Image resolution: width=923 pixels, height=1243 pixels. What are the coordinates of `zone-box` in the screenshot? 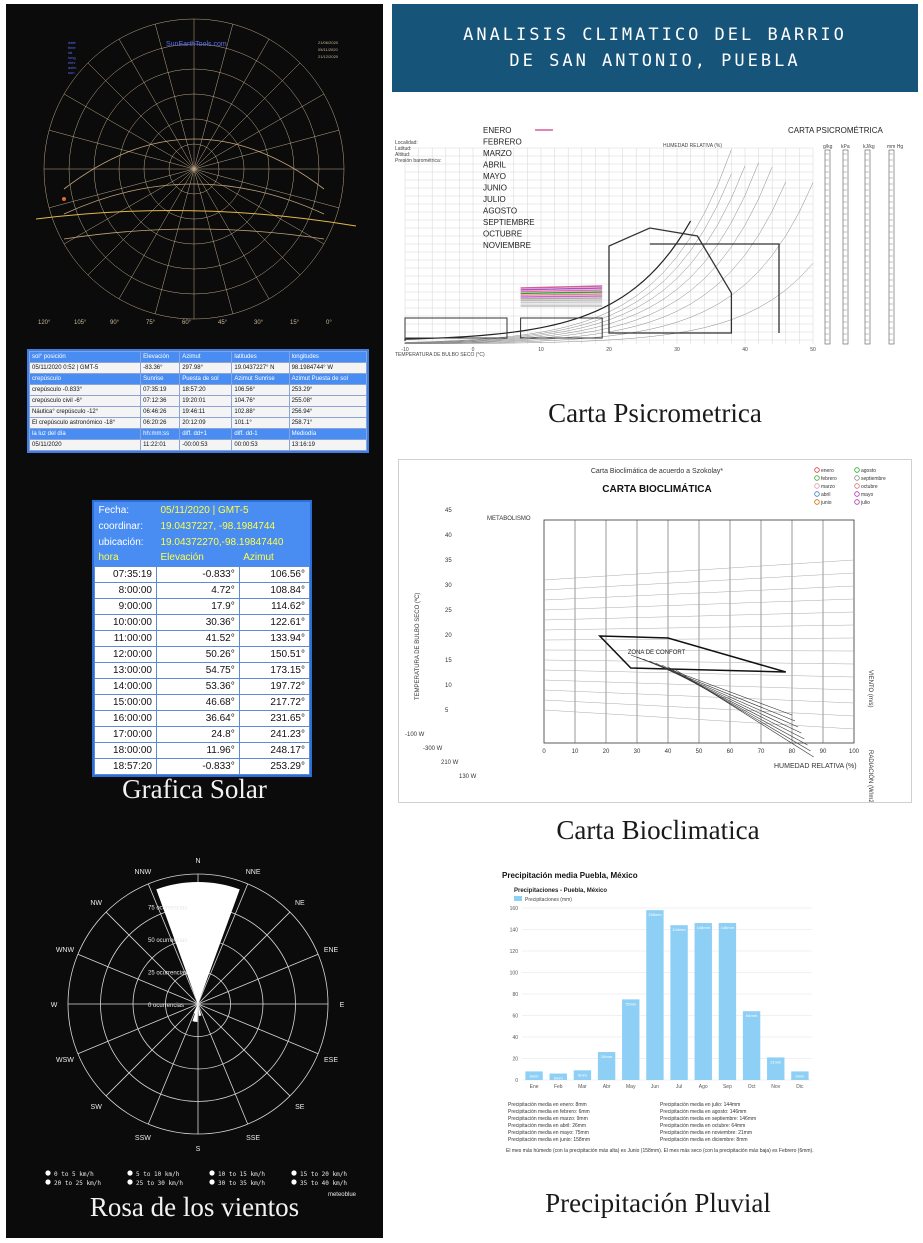 It's located at (456, 328).